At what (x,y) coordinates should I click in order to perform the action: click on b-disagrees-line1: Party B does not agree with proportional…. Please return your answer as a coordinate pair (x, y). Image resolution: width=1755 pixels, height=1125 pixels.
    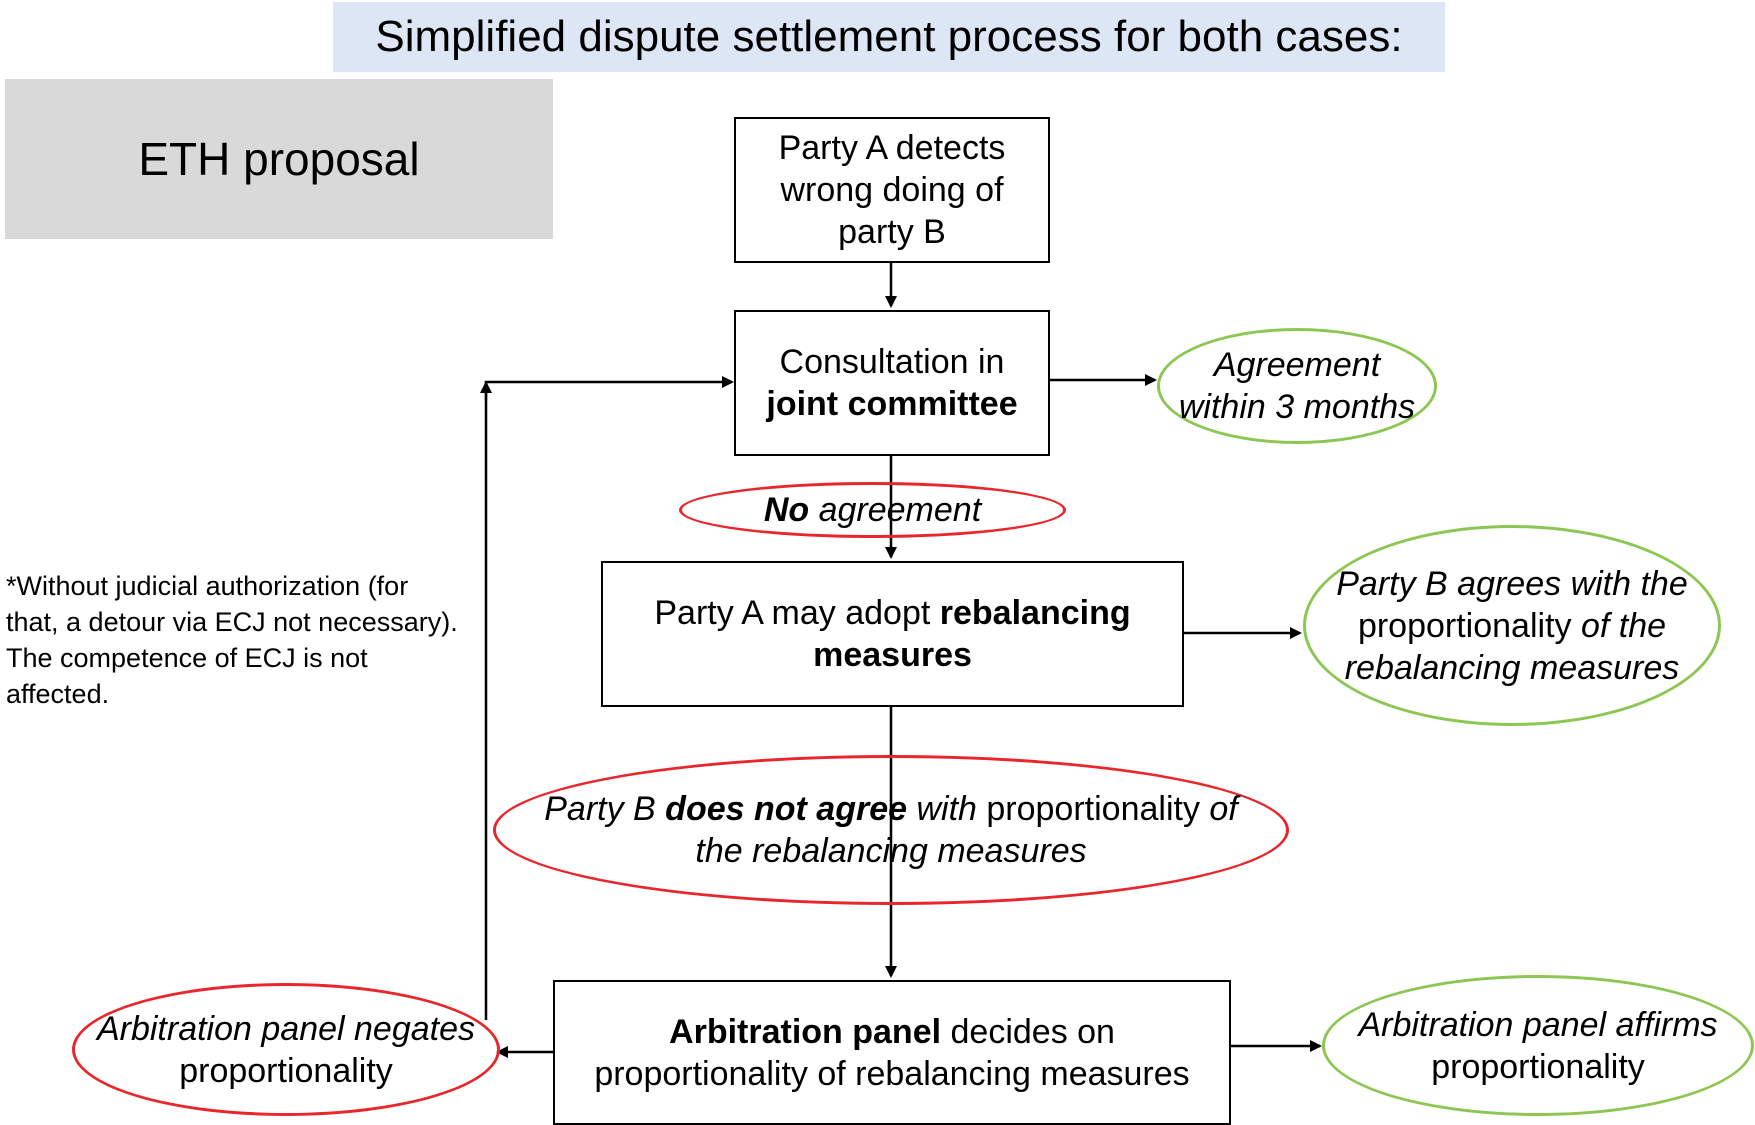
    Looking at the image, I should click on (891, 809).